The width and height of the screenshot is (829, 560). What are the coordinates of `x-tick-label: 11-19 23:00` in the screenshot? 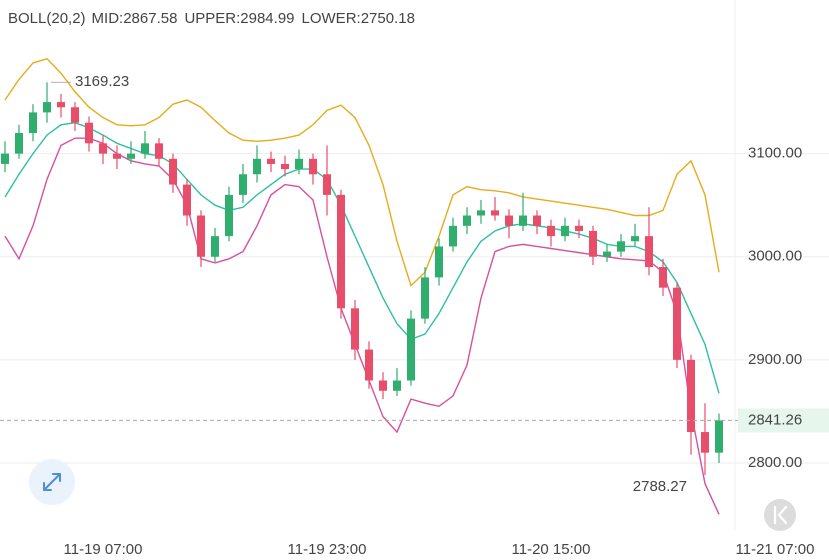 It's located at (327, 549).